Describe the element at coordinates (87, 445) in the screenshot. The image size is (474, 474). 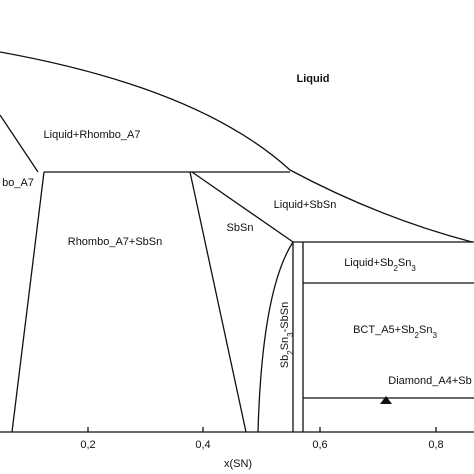
I see `x-tick-label: 0,2` at that location.